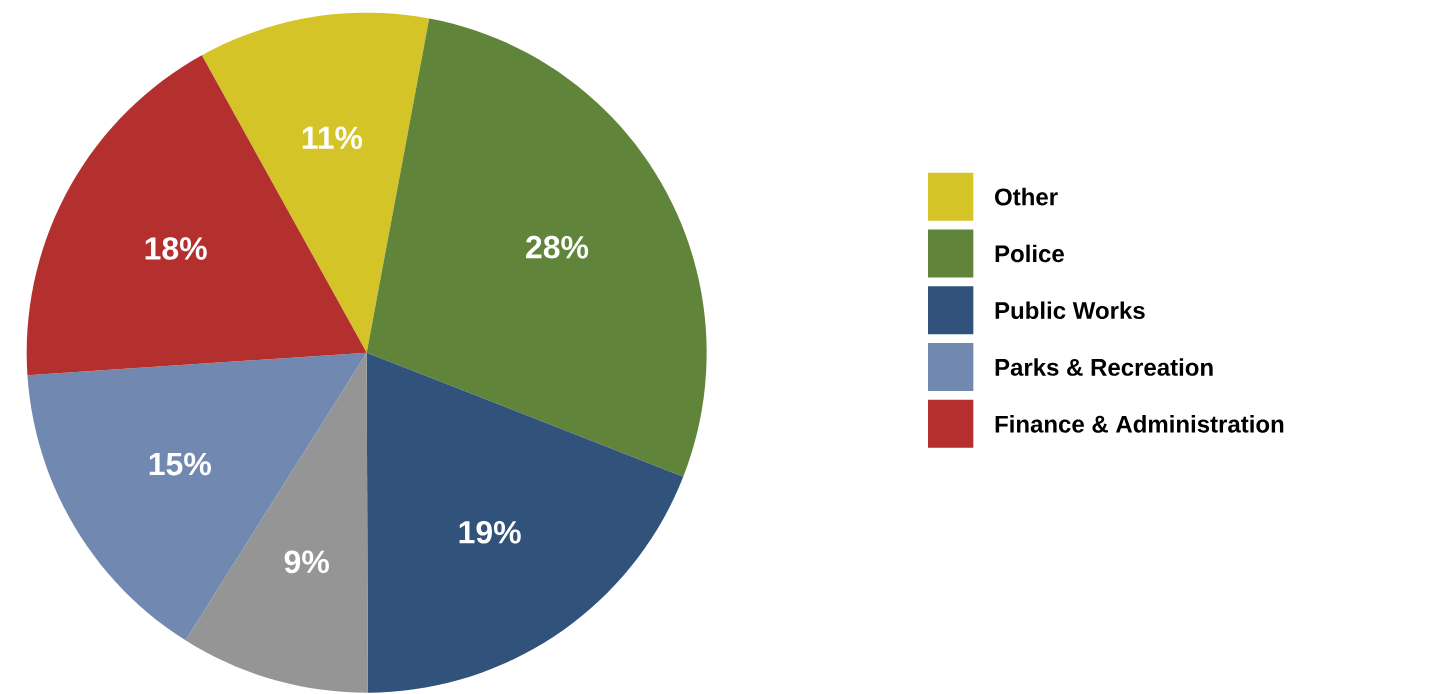 The width and height of the screenshot is (1447, 694). Describe the element at coordinates (1139, 424) in the screenshot. I see `legend-label: Finance & Administration` at that location.